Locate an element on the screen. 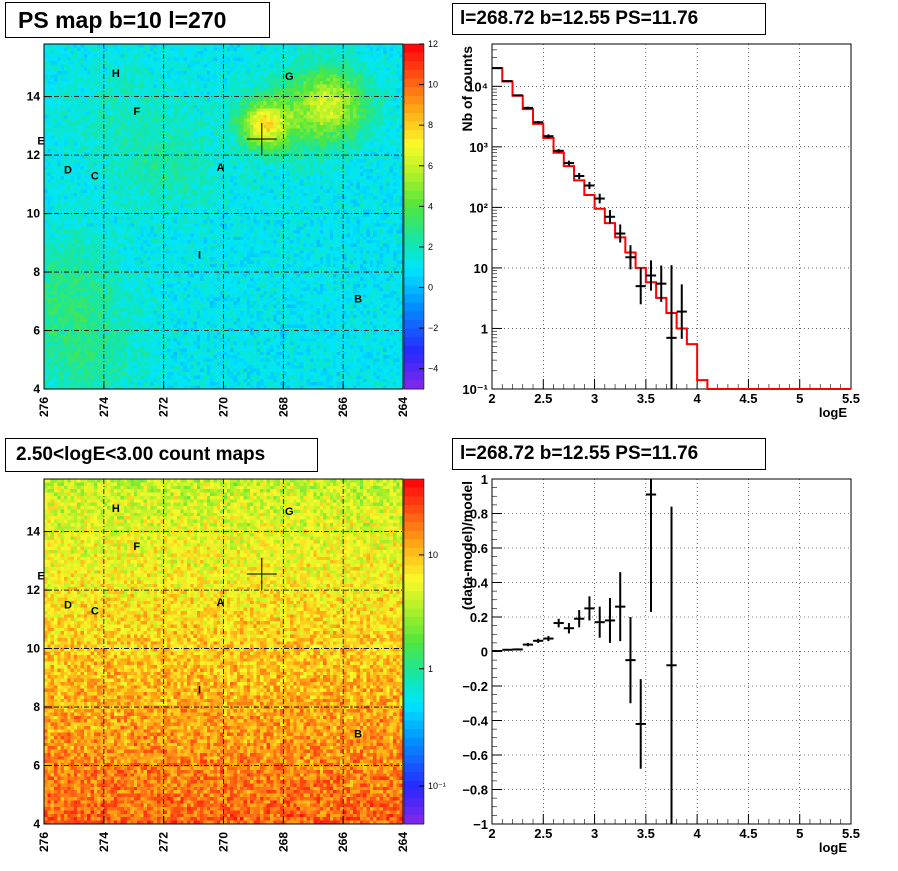  residual-y-tick-label: 0.6 is located at coordinates (479, 548).